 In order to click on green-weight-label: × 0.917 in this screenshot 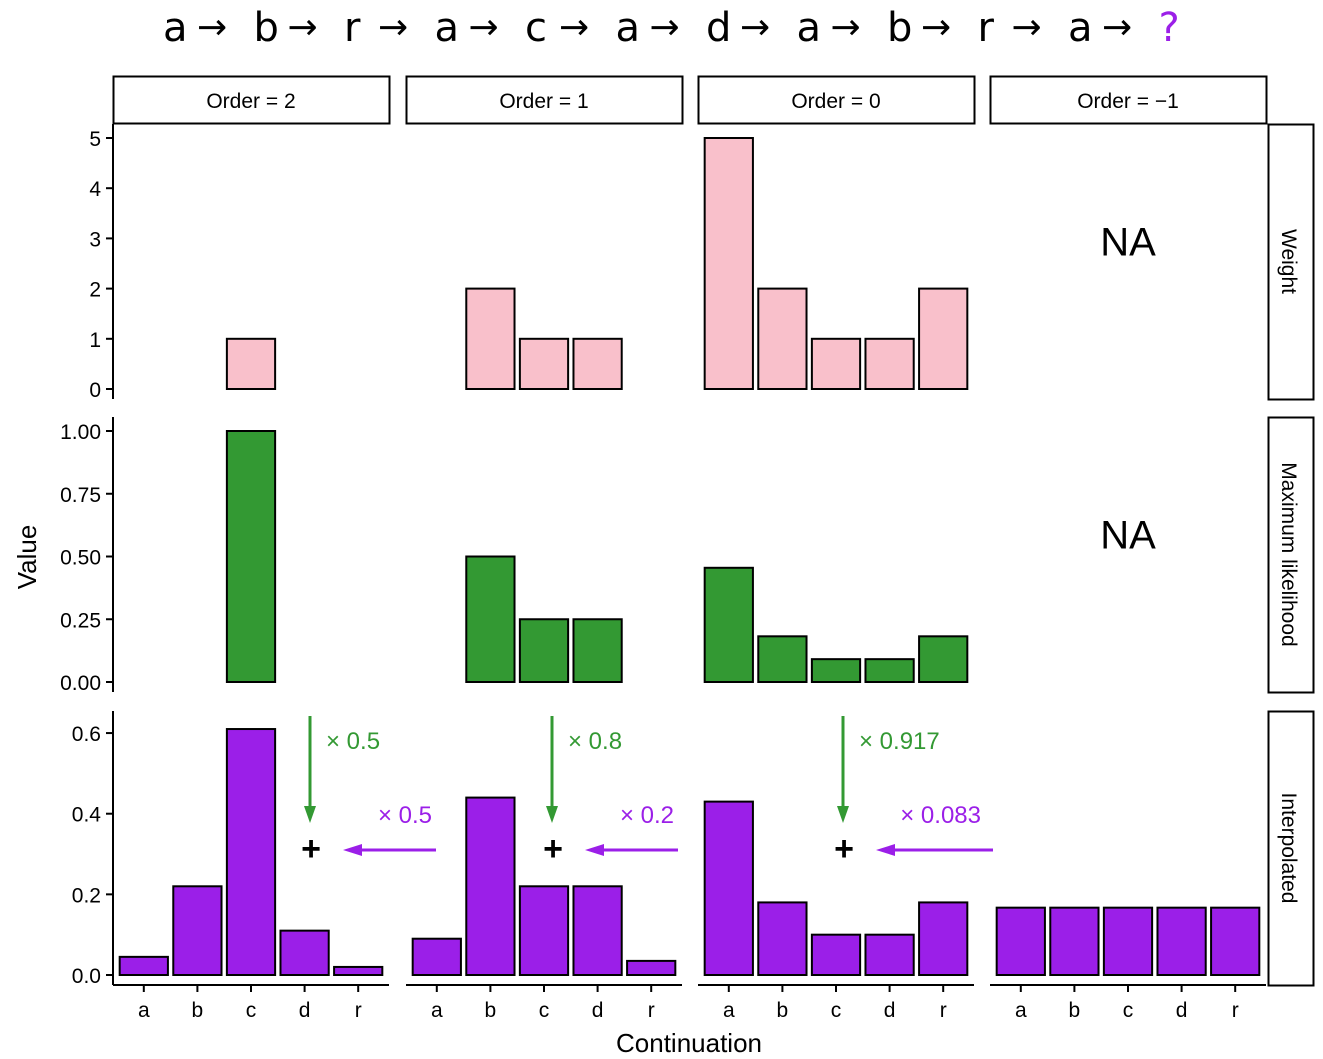, I will do `click(899, 741)`.